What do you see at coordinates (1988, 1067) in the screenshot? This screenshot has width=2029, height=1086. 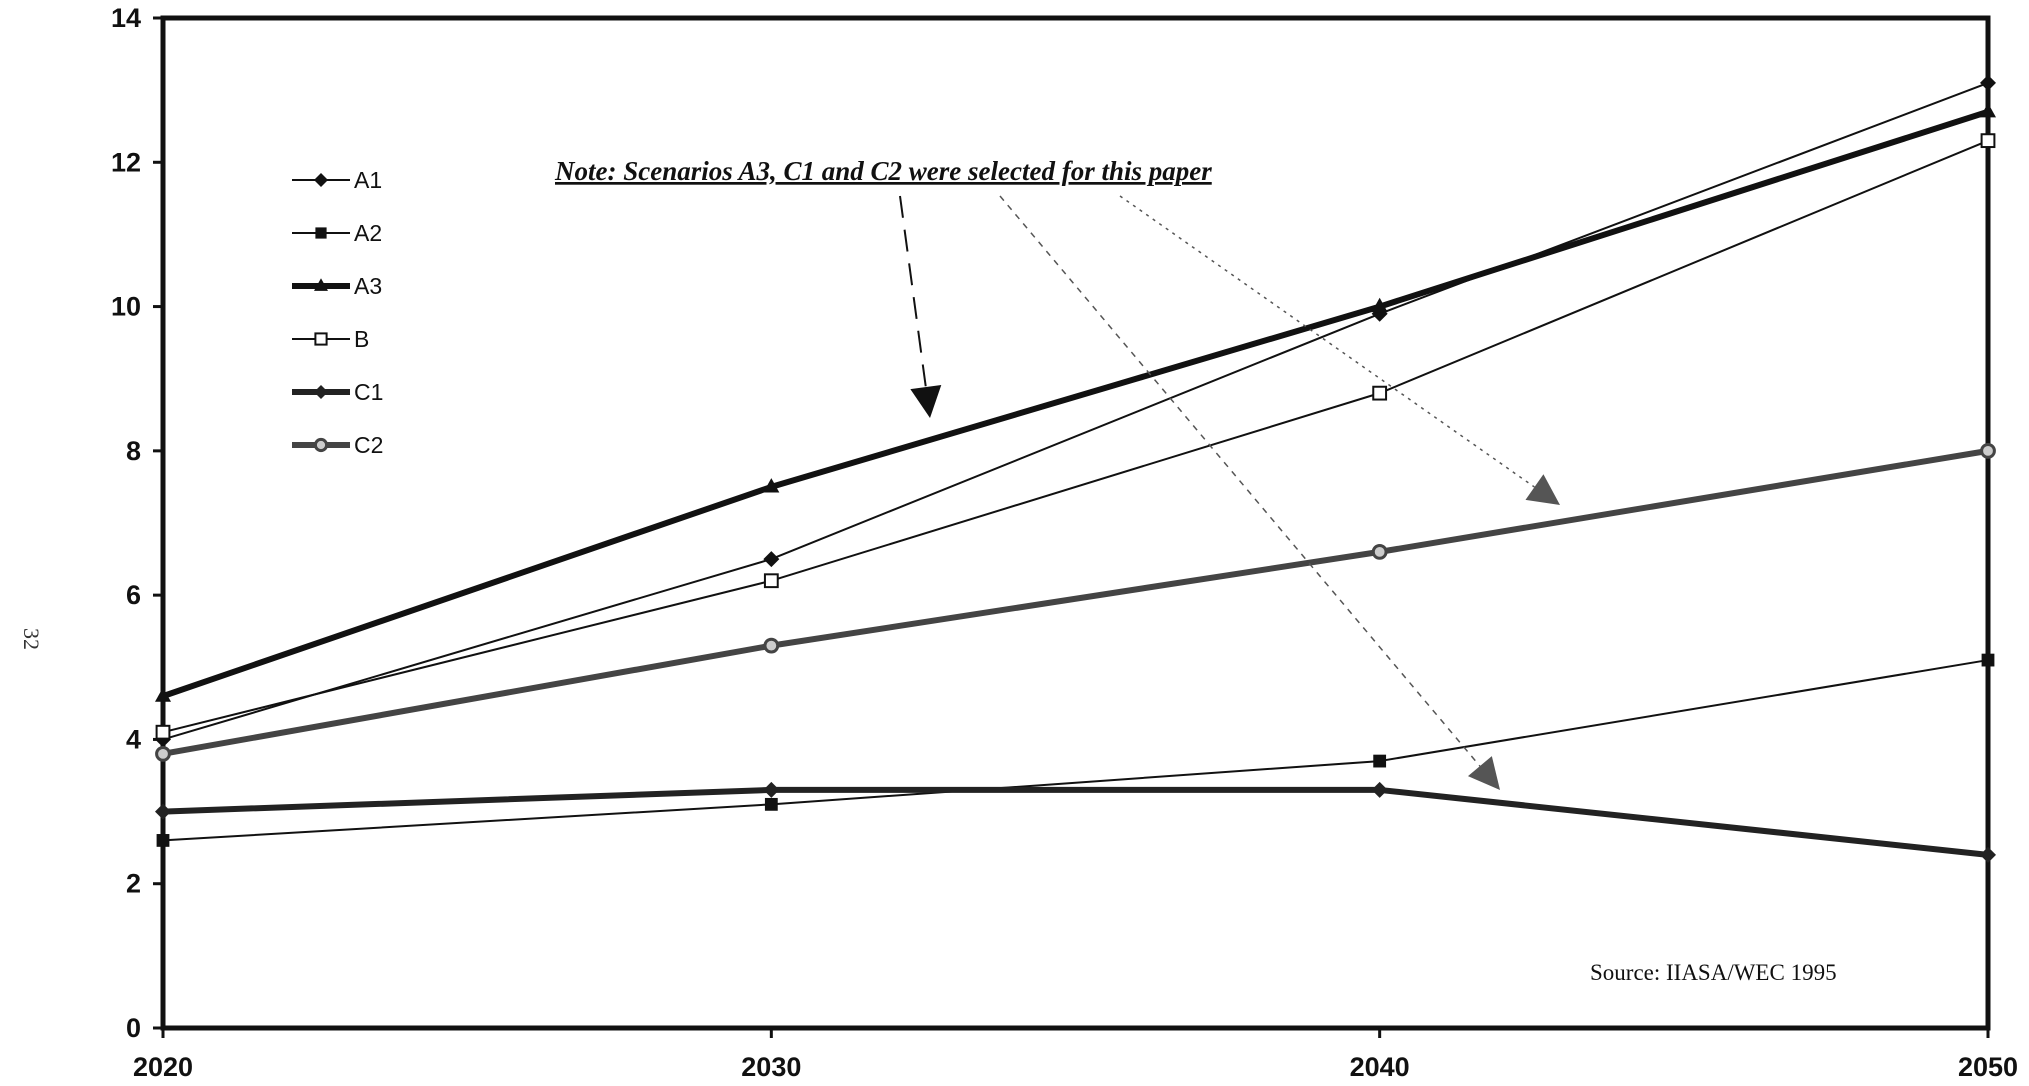 I see `x-tick-label: 2050` at bounding box center [1988, 1067].